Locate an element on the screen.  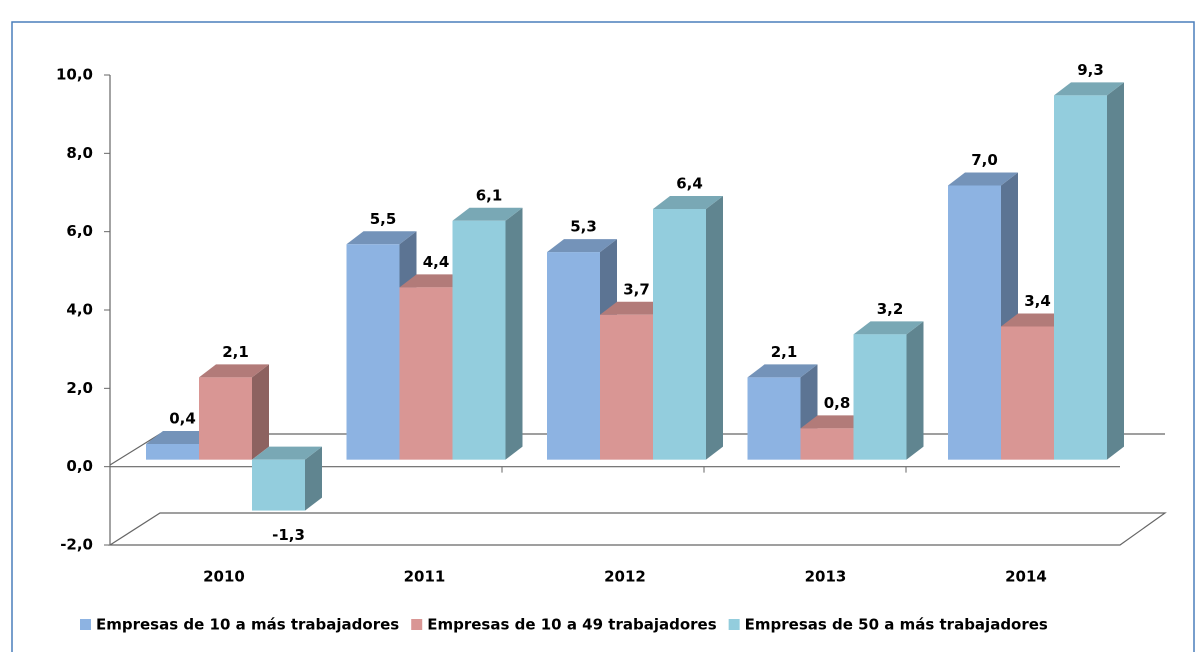
data-label: 4,4 is located at coordinates (436, 262).